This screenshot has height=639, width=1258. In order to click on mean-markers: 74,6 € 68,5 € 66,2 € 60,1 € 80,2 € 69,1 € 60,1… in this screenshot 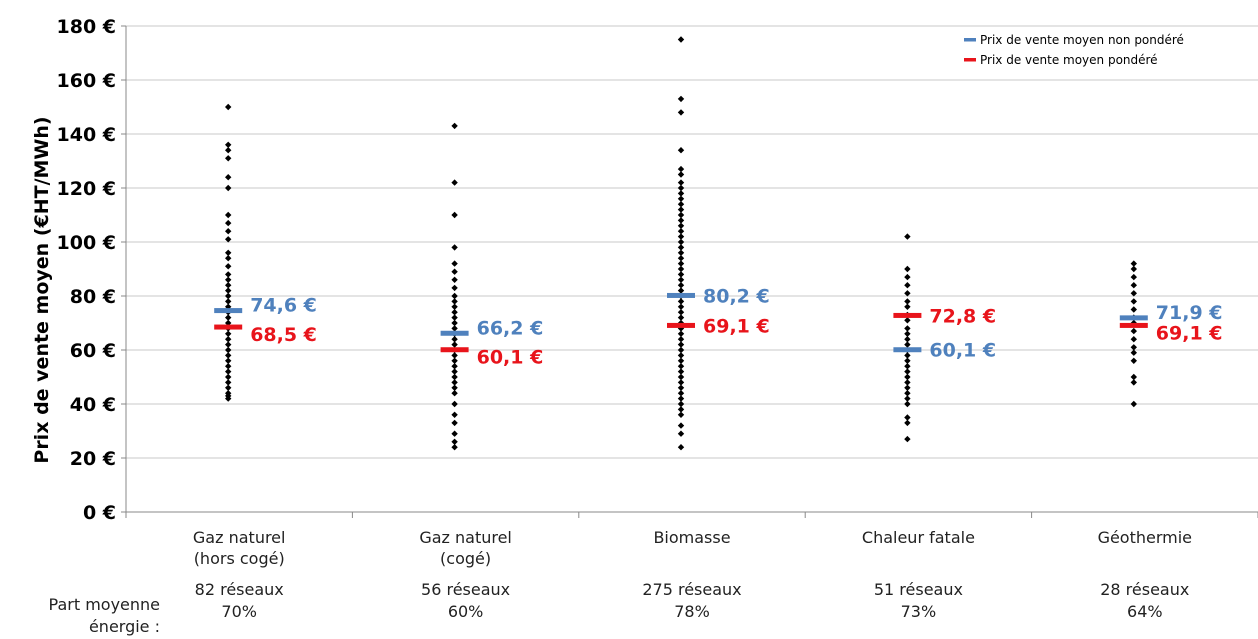, I will do `click(718, 327)`.